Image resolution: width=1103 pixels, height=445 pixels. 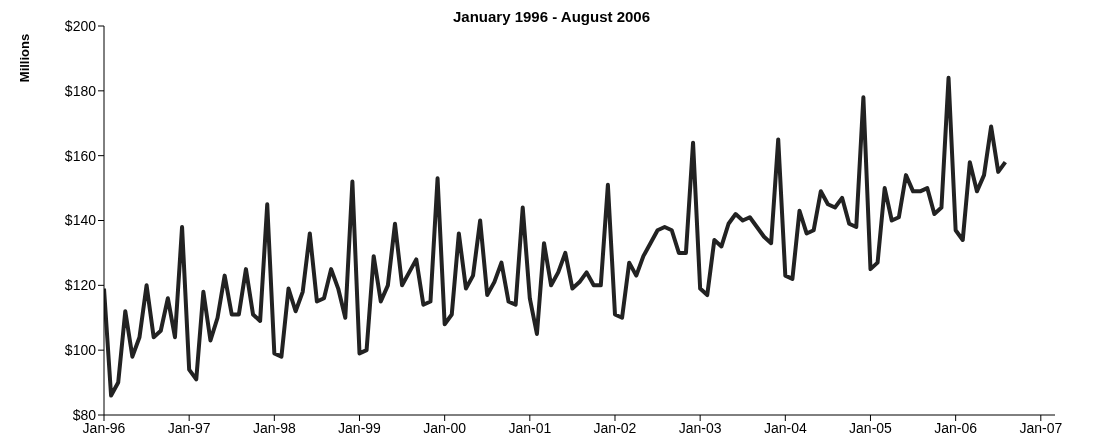 I want to click on y-axis-title: Millions, so click(x=24, y=58).